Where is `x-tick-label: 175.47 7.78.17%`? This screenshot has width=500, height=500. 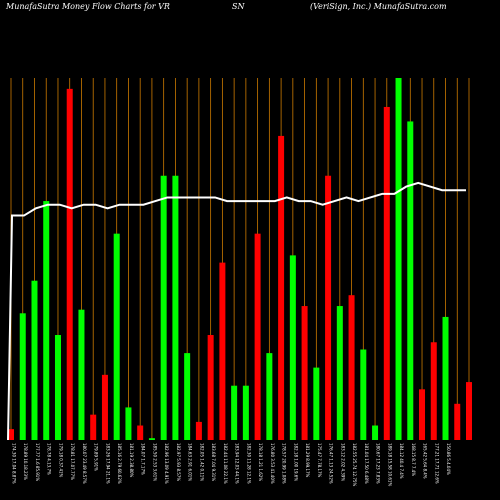
x-tick-label: 175.47 7.78.17% is located at coordinates (319, 460).